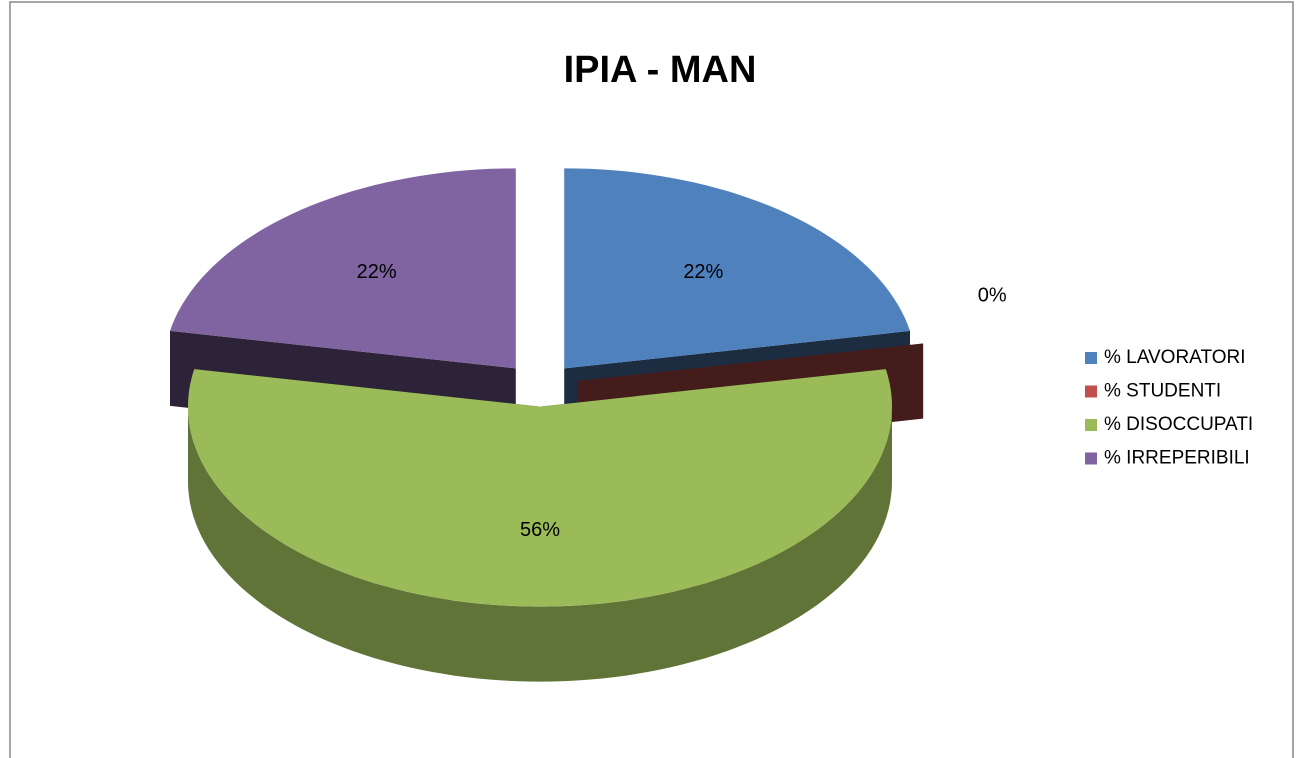 The width and height of the screenshot is (1296, 758). Describe the element at coordinates (1174, 357) in the screenshot. I see `legend-label: % LAVORATORI` at that location.